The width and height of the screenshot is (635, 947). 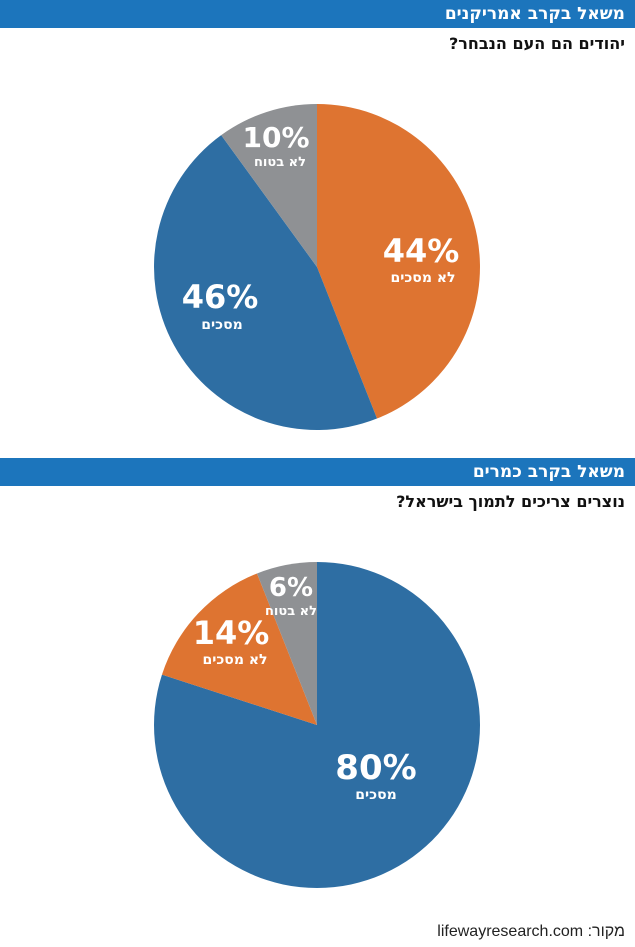 What do you see at coordinates (531, 931) in the screenshot?
I see `source-credit: מקור: lifewayresearch.com` at bounding box center [531, 931].